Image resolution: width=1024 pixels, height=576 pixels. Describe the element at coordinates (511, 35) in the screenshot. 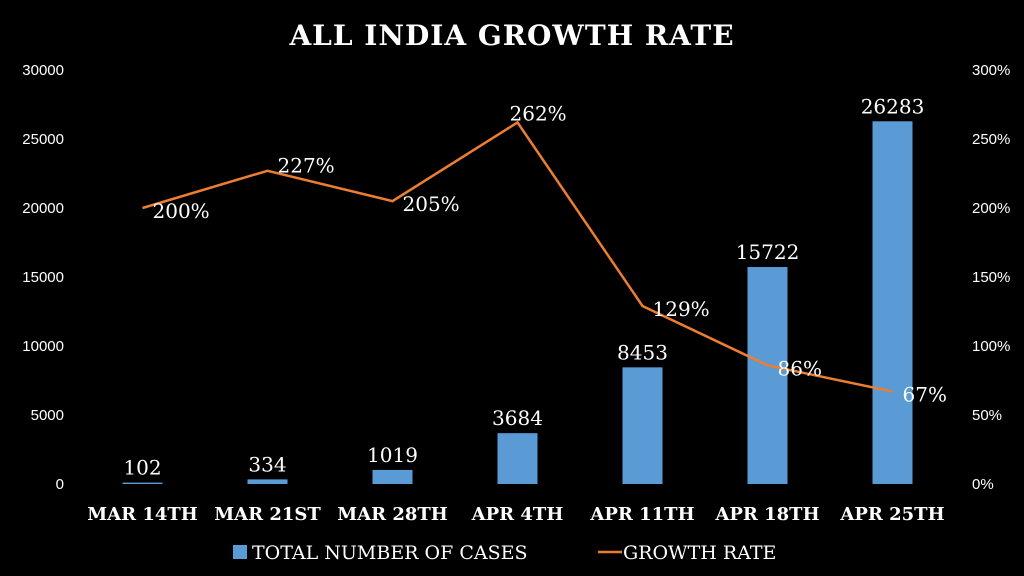

I see `chart-title: ALL INDIA GROWTH RATE` at that location.